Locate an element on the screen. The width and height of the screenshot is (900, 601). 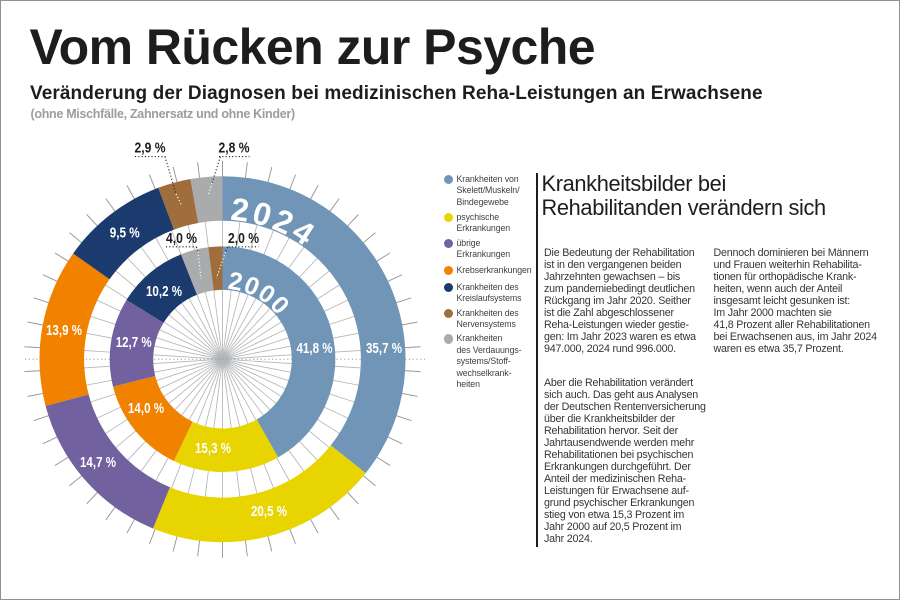
svg-text: 4,0 % is located at coordinates (181, 238).